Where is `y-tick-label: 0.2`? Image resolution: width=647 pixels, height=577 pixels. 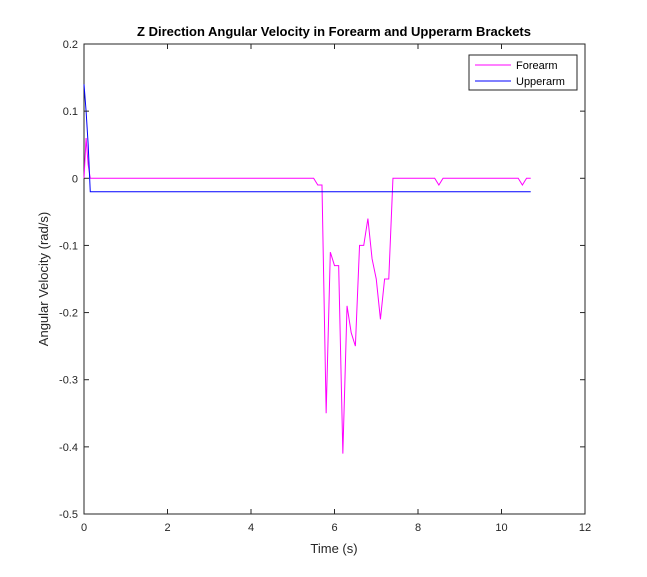
y-tick-label: 0.2 is located at coordinates (70, 45).